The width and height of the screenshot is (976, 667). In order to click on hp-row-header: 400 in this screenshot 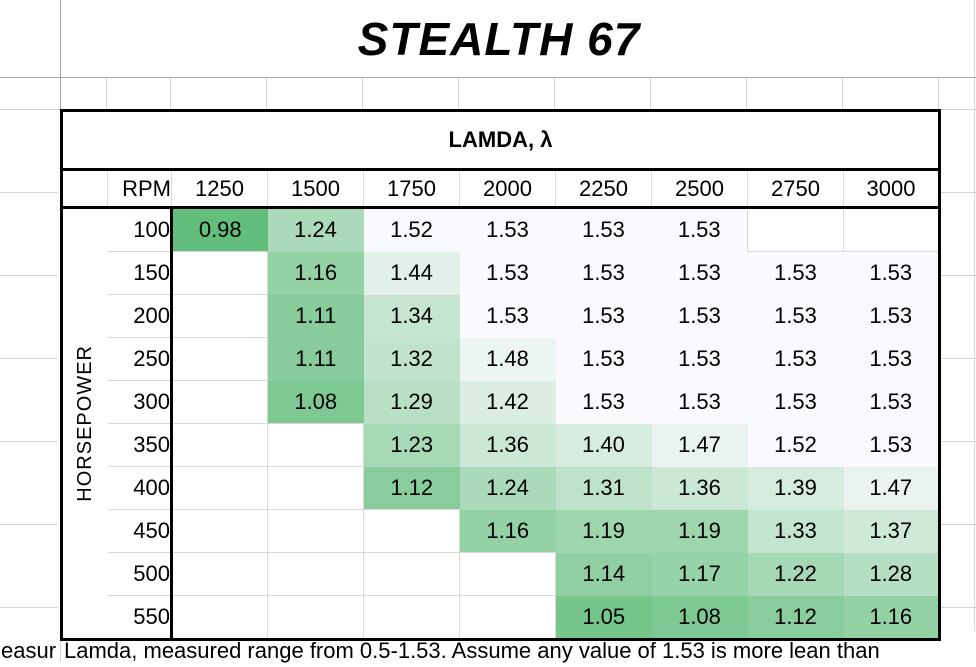, I will do `click(140, 488)`.